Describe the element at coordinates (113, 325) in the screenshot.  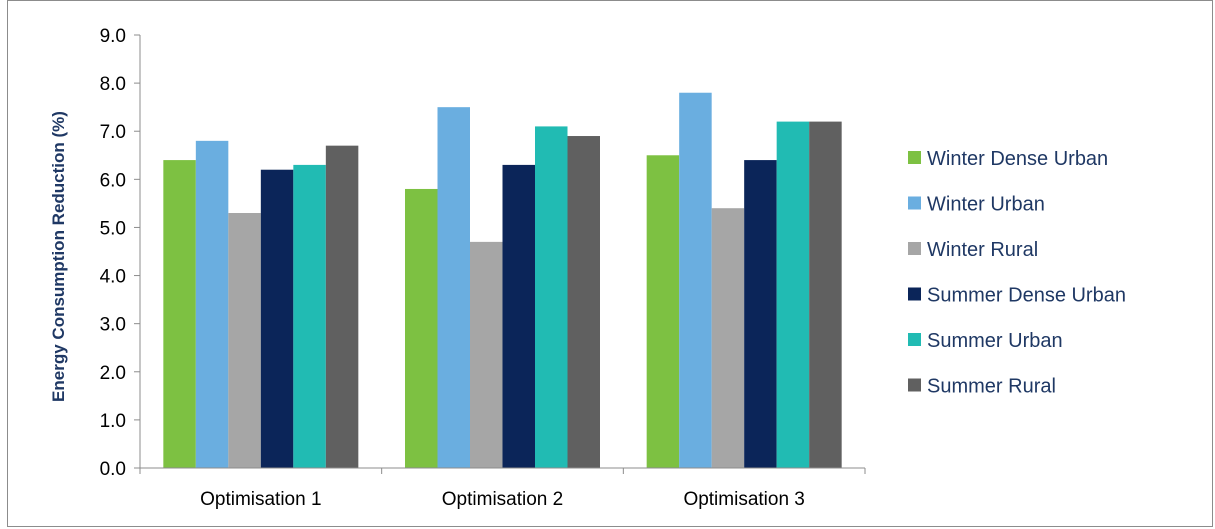
I see `y-tick-label: 3.0` at that location.